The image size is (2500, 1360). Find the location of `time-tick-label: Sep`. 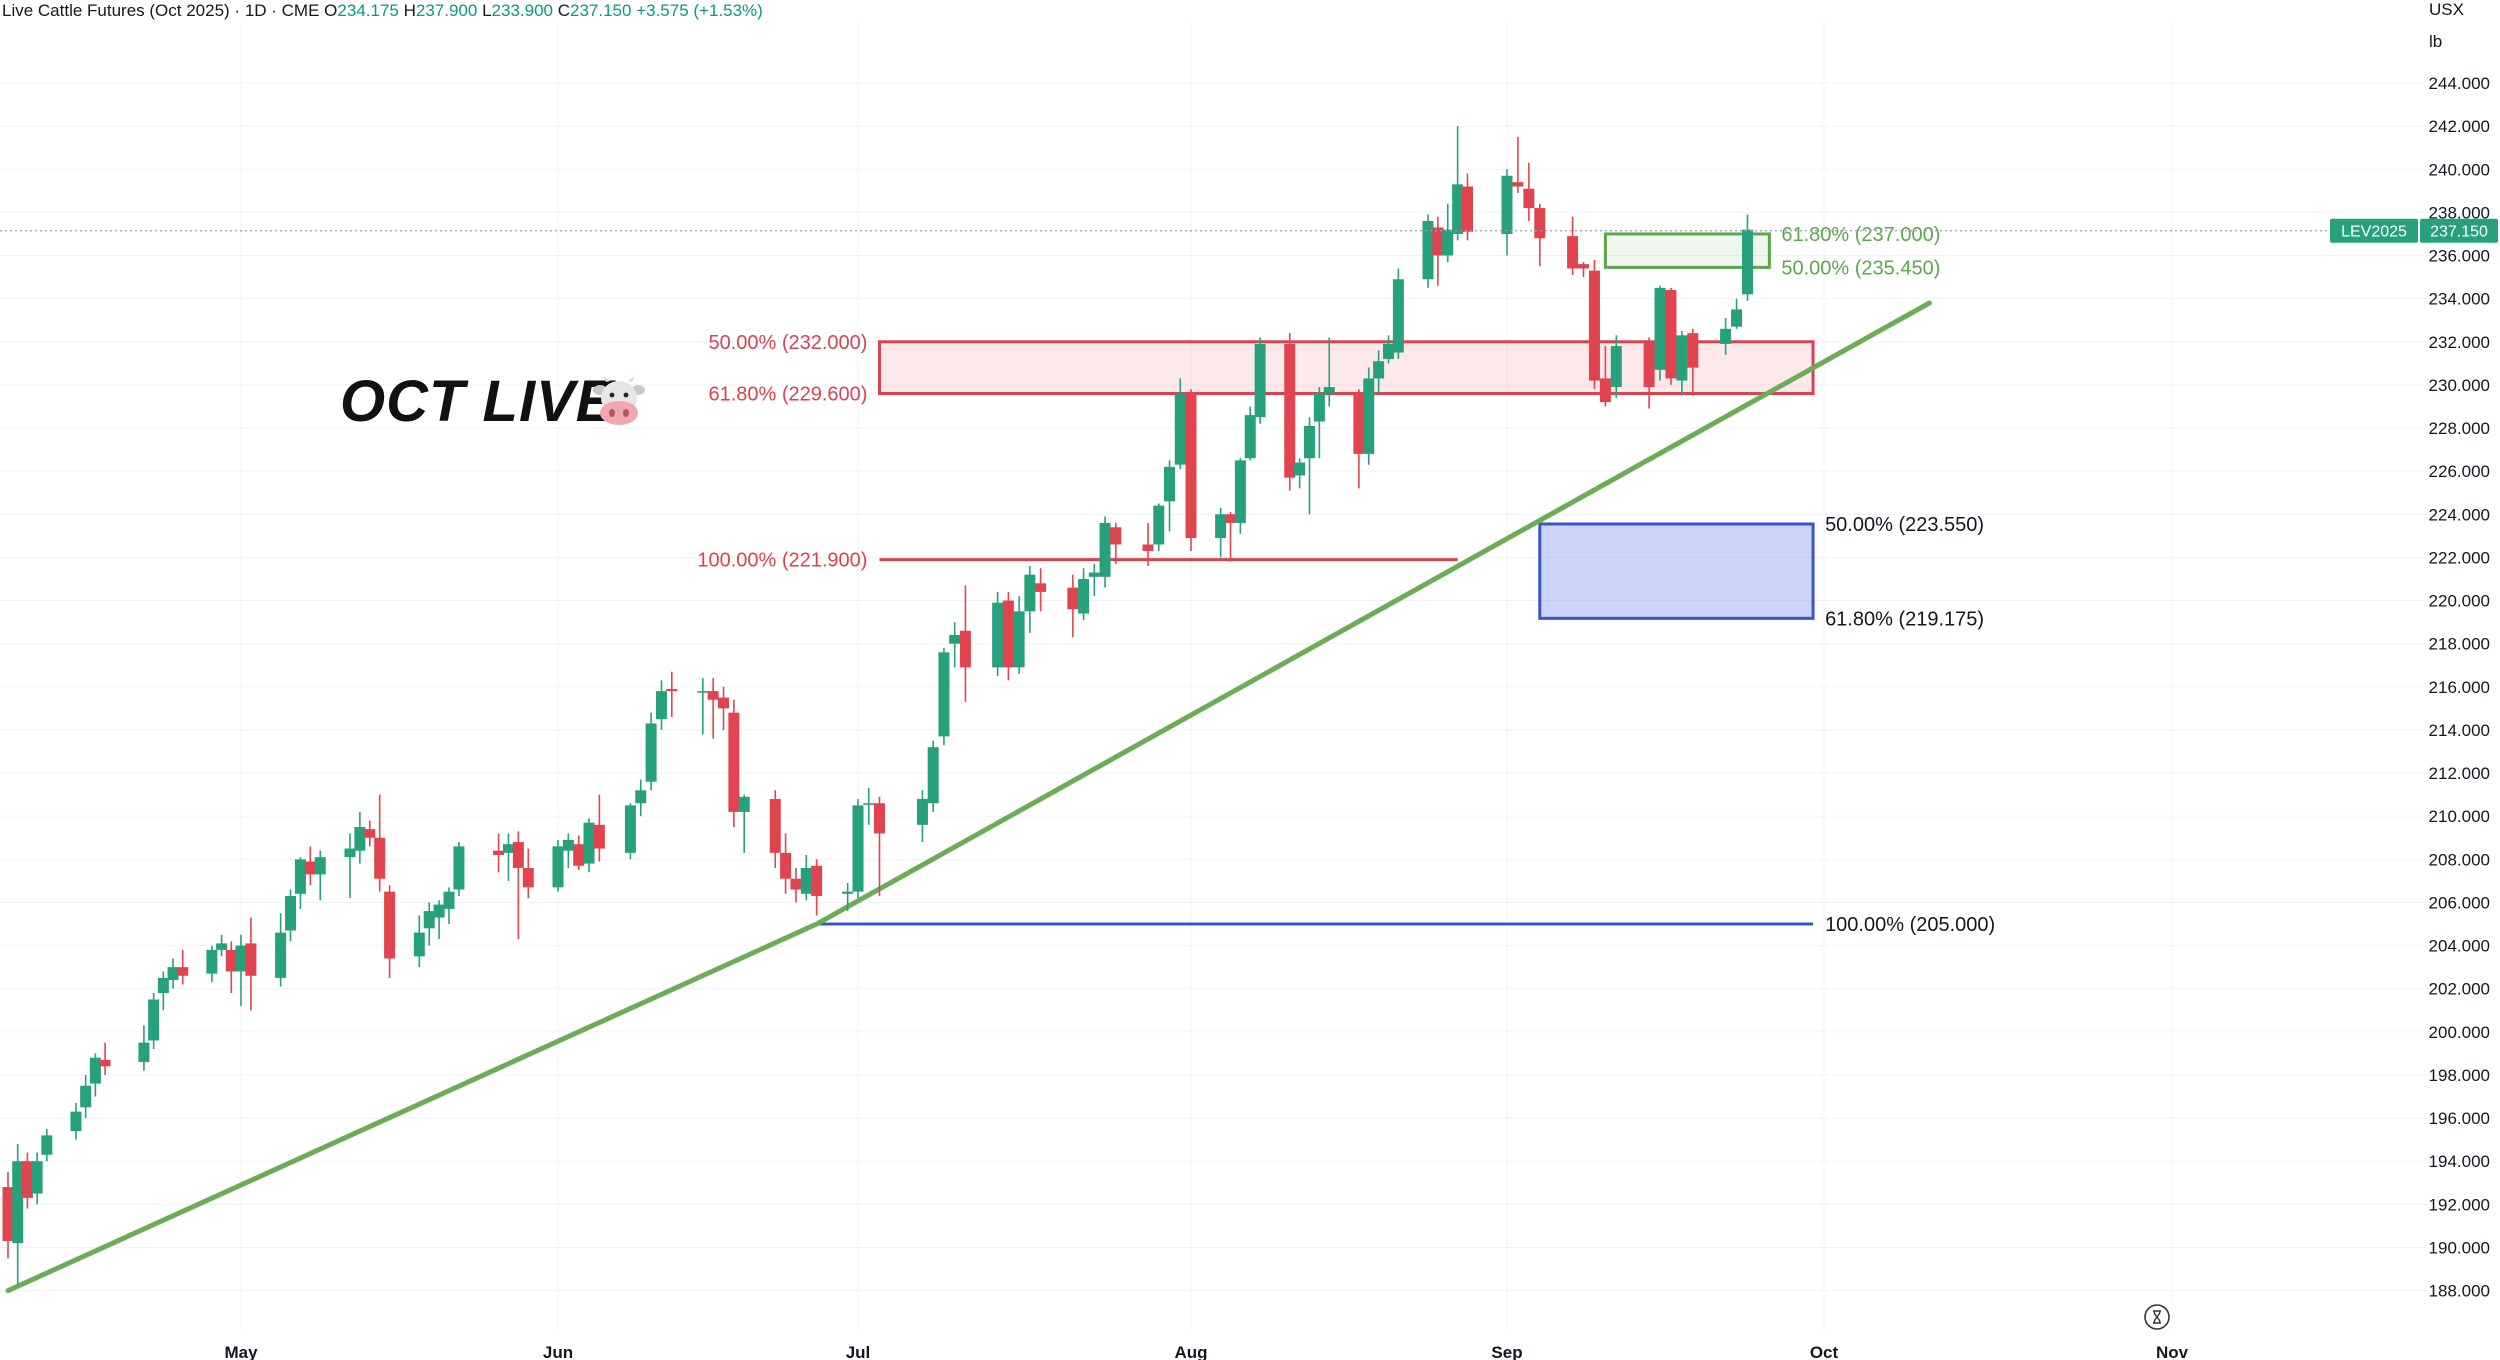

time-tick-label: Sep is located at coordinates (1506, 1351).